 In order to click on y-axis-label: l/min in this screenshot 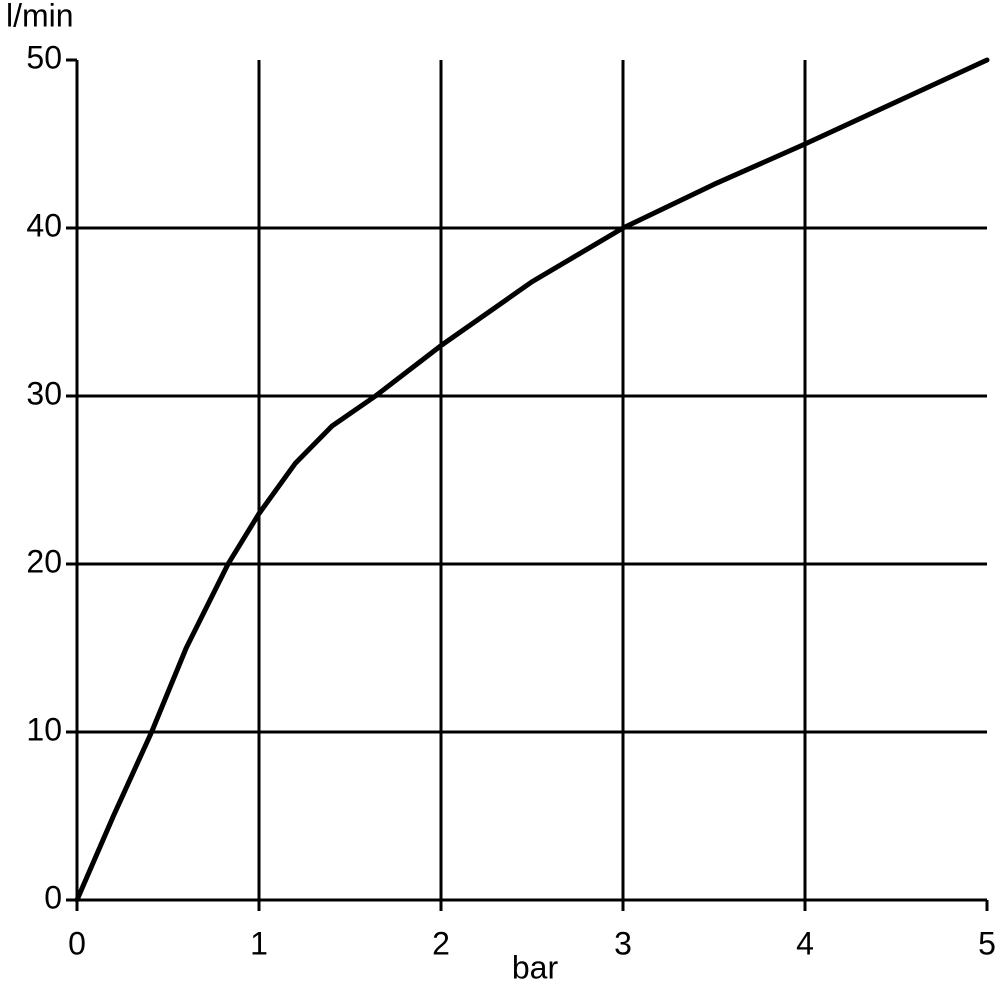, I will do `click(40, 16)`.